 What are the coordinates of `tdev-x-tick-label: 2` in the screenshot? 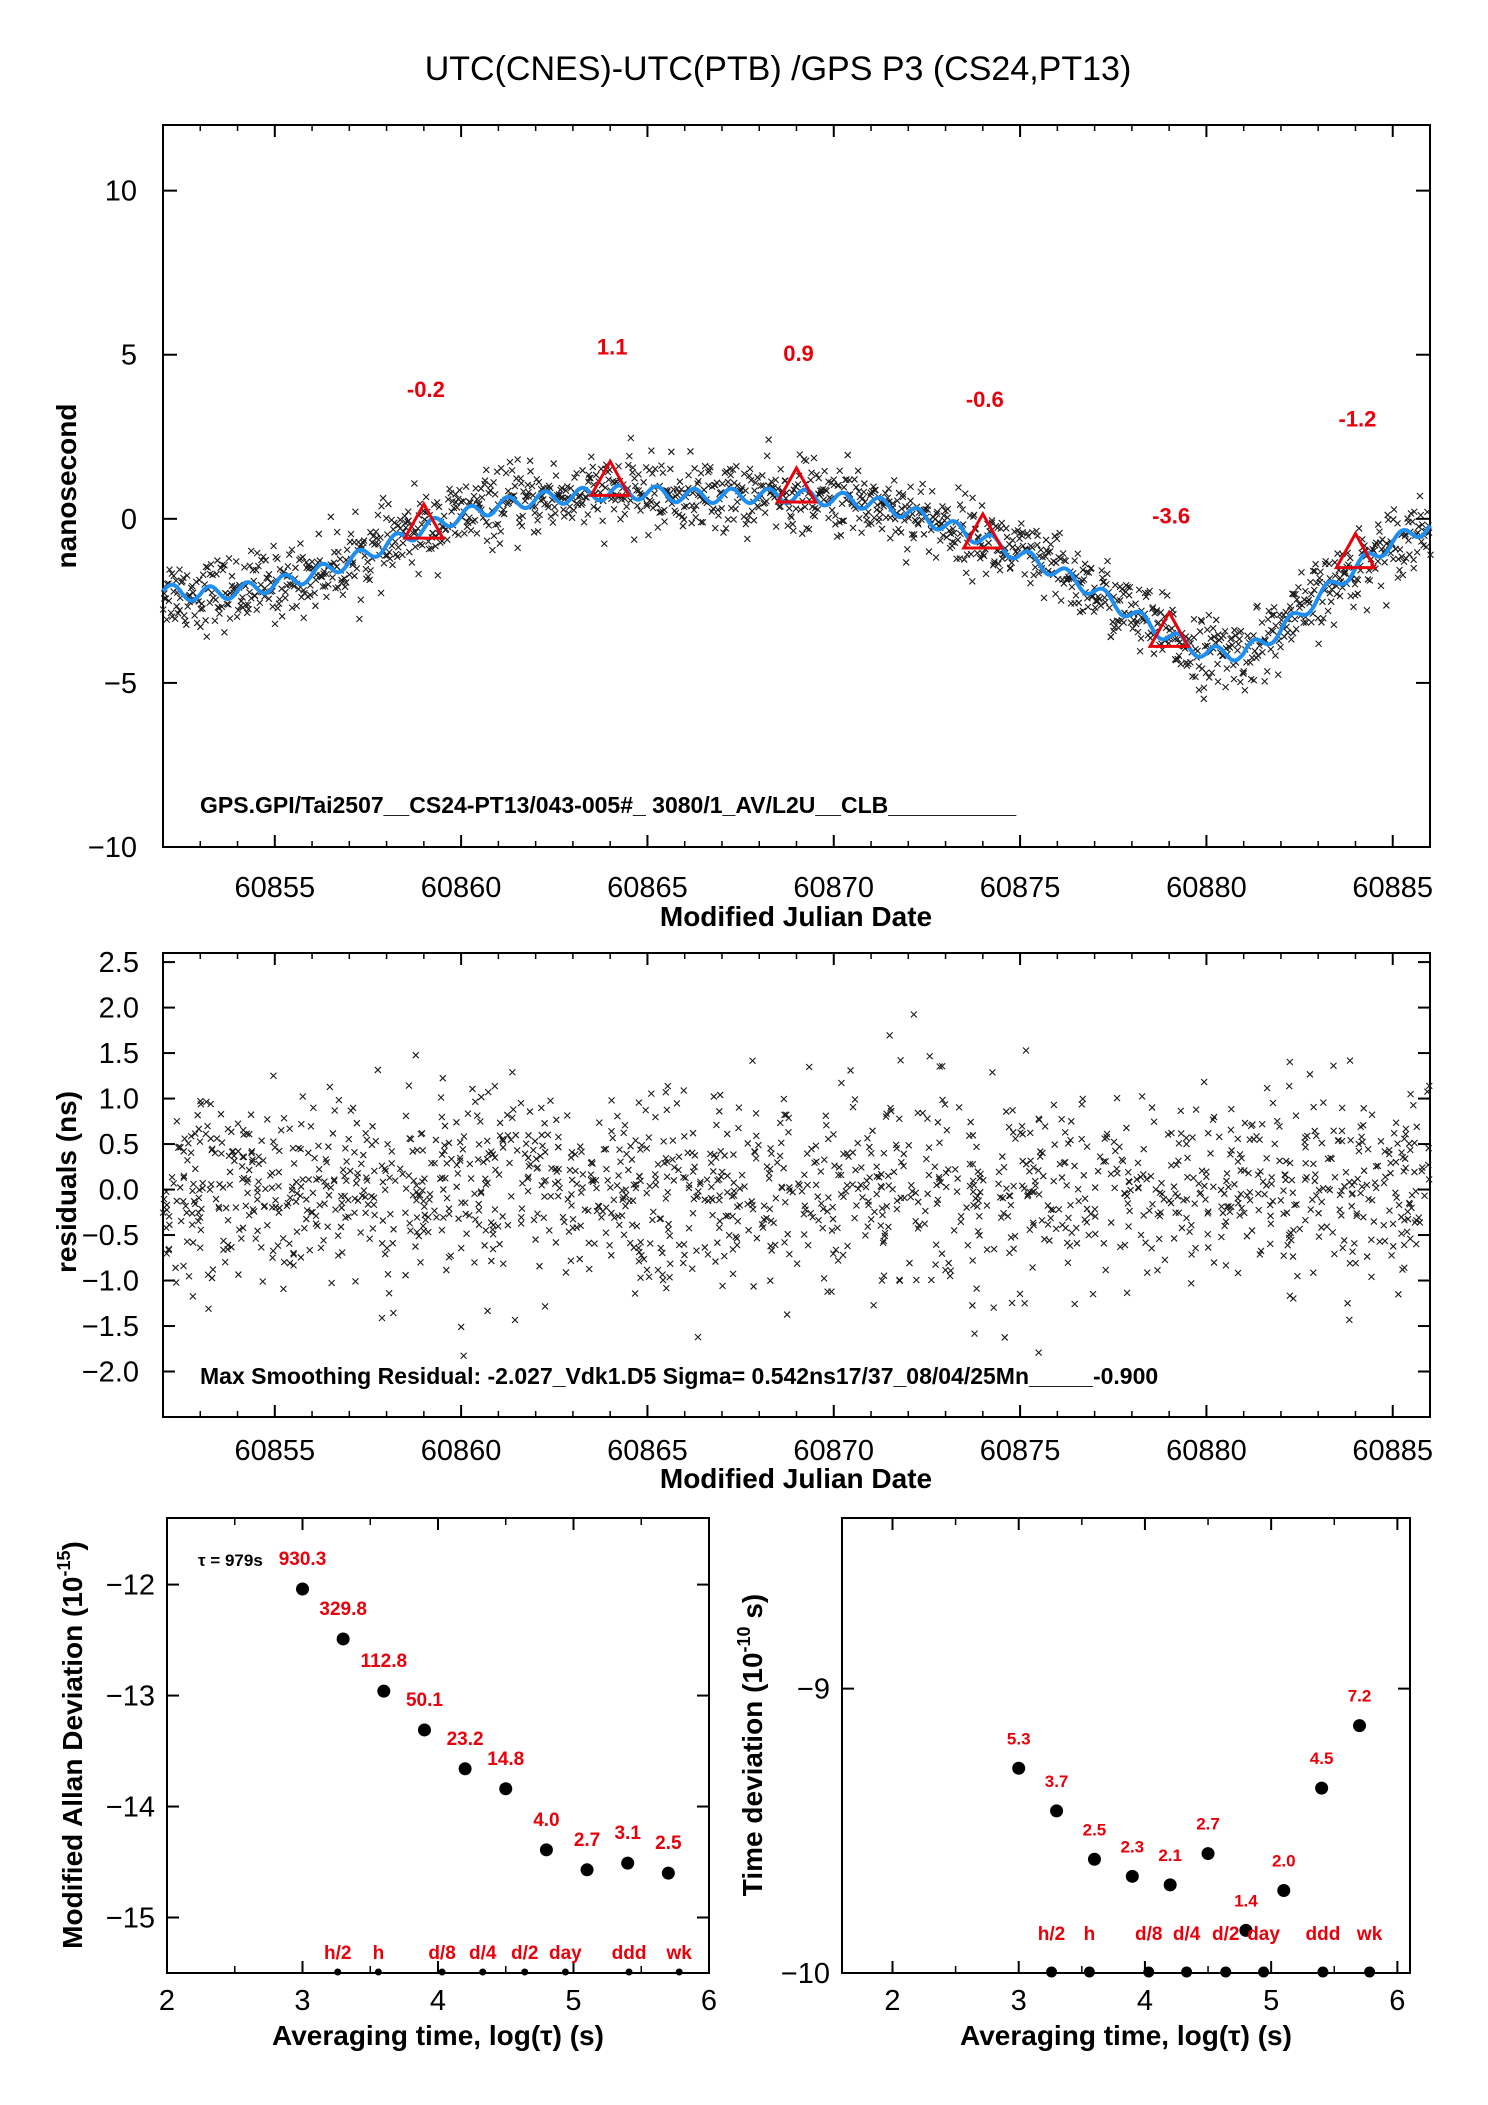 It's located at (892, 2001).